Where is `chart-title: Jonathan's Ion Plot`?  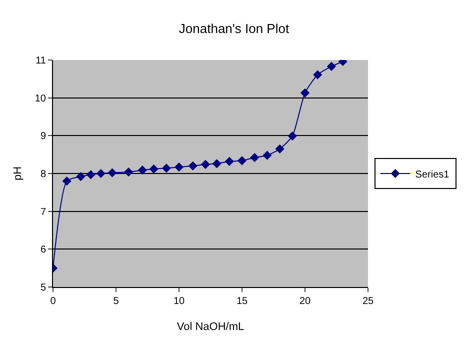
chart-title: Jonathan's Ion Plot is located at coordinates (234, 28).